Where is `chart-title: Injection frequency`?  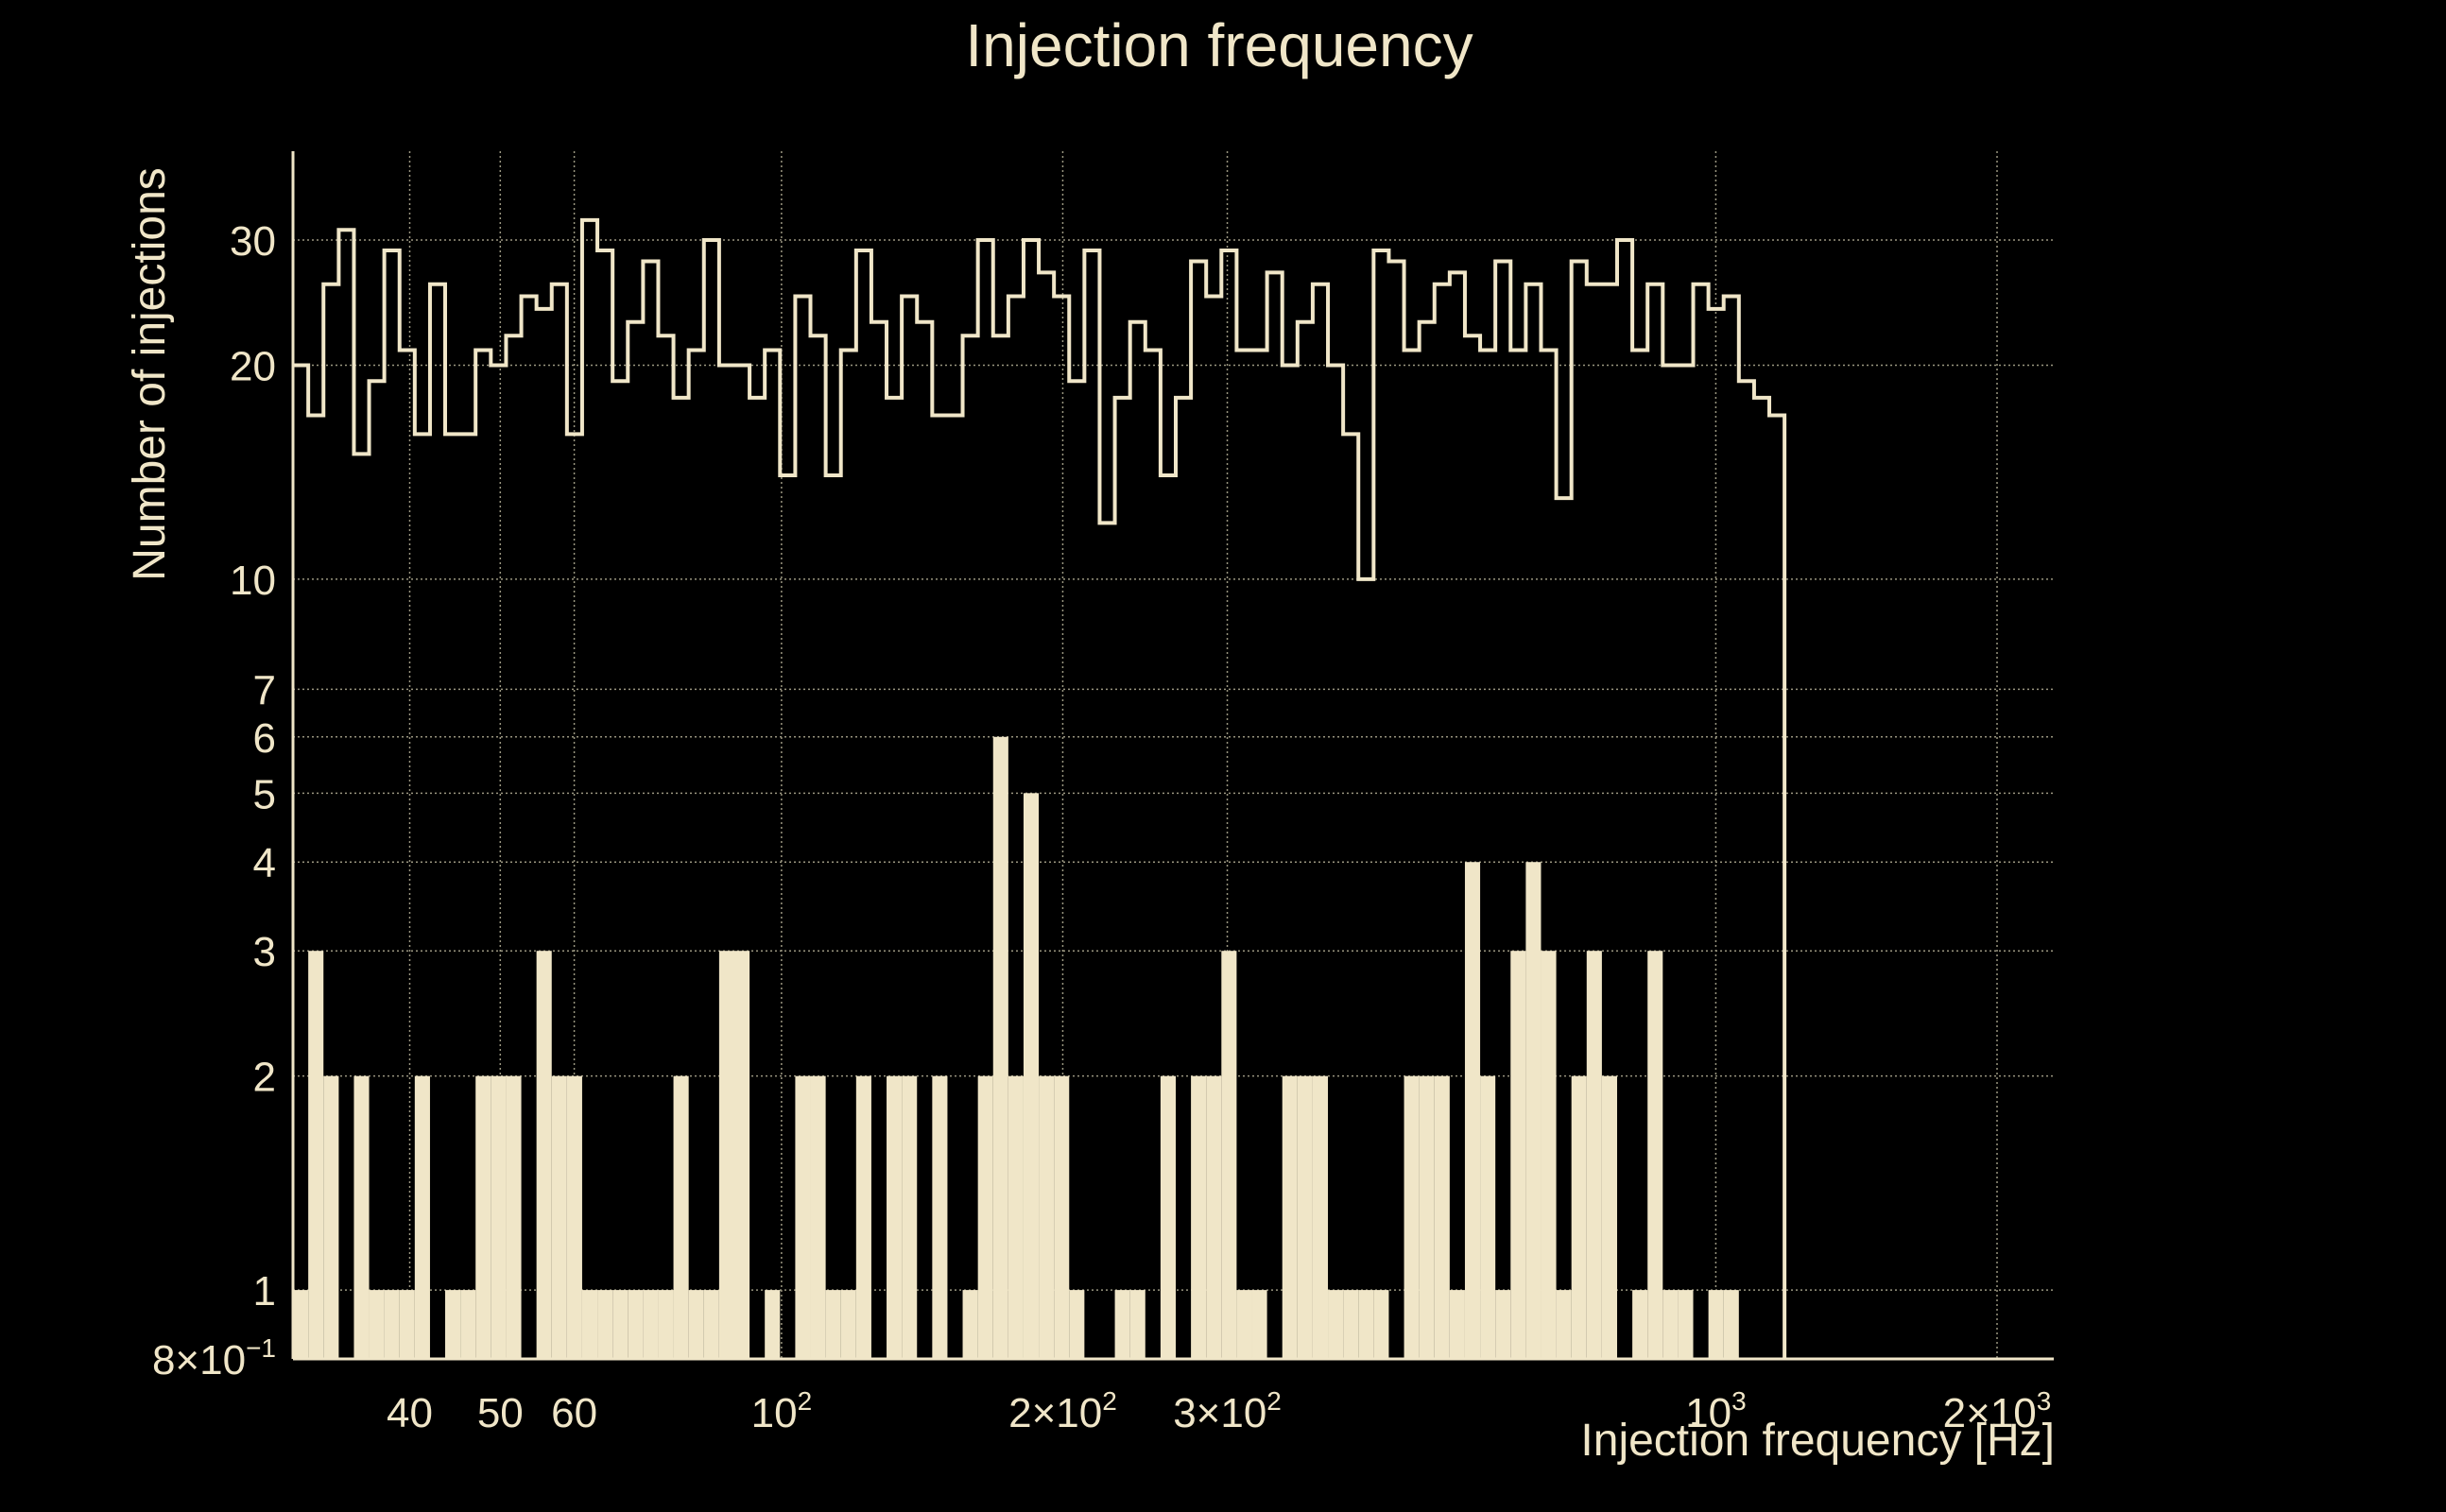
chart-title: Injection frequency is located at coordinates (1219, 45).